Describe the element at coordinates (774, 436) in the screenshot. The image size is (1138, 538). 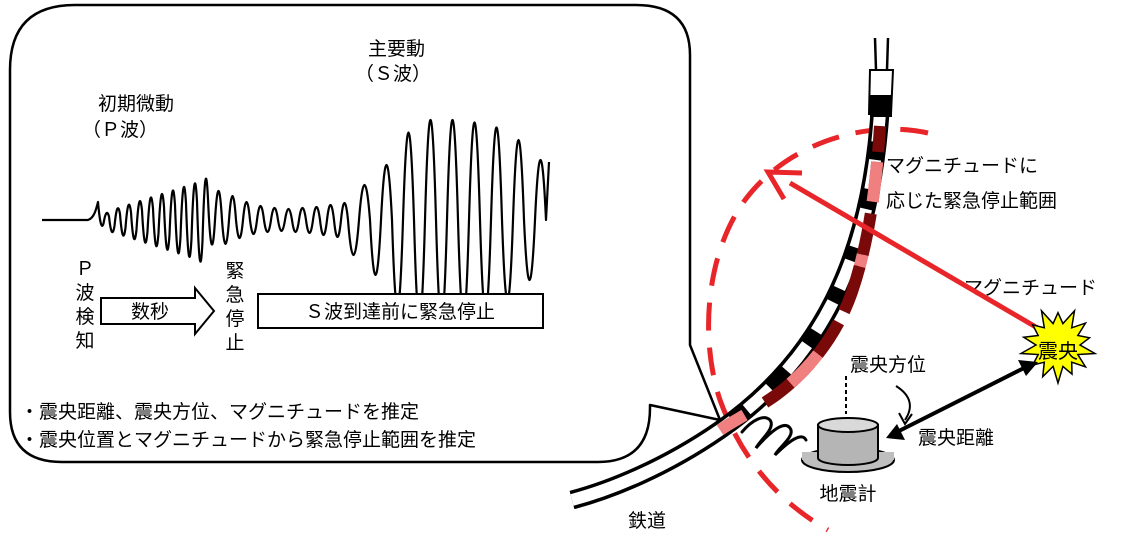
I see `vibration-squiggle-icon` at that location.